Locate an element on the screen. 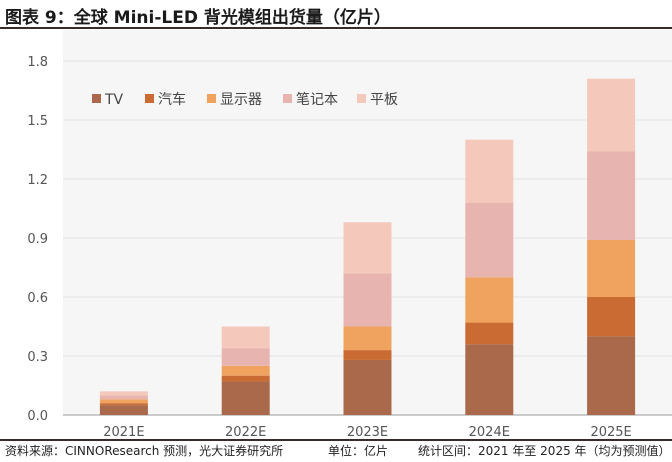 The height and width of the screenshot is (462, 672). y-axis-ticks: 0.0 0.3 0.6 0.9 1.2 1.5 1.8 is located at coordinates (37, 239).